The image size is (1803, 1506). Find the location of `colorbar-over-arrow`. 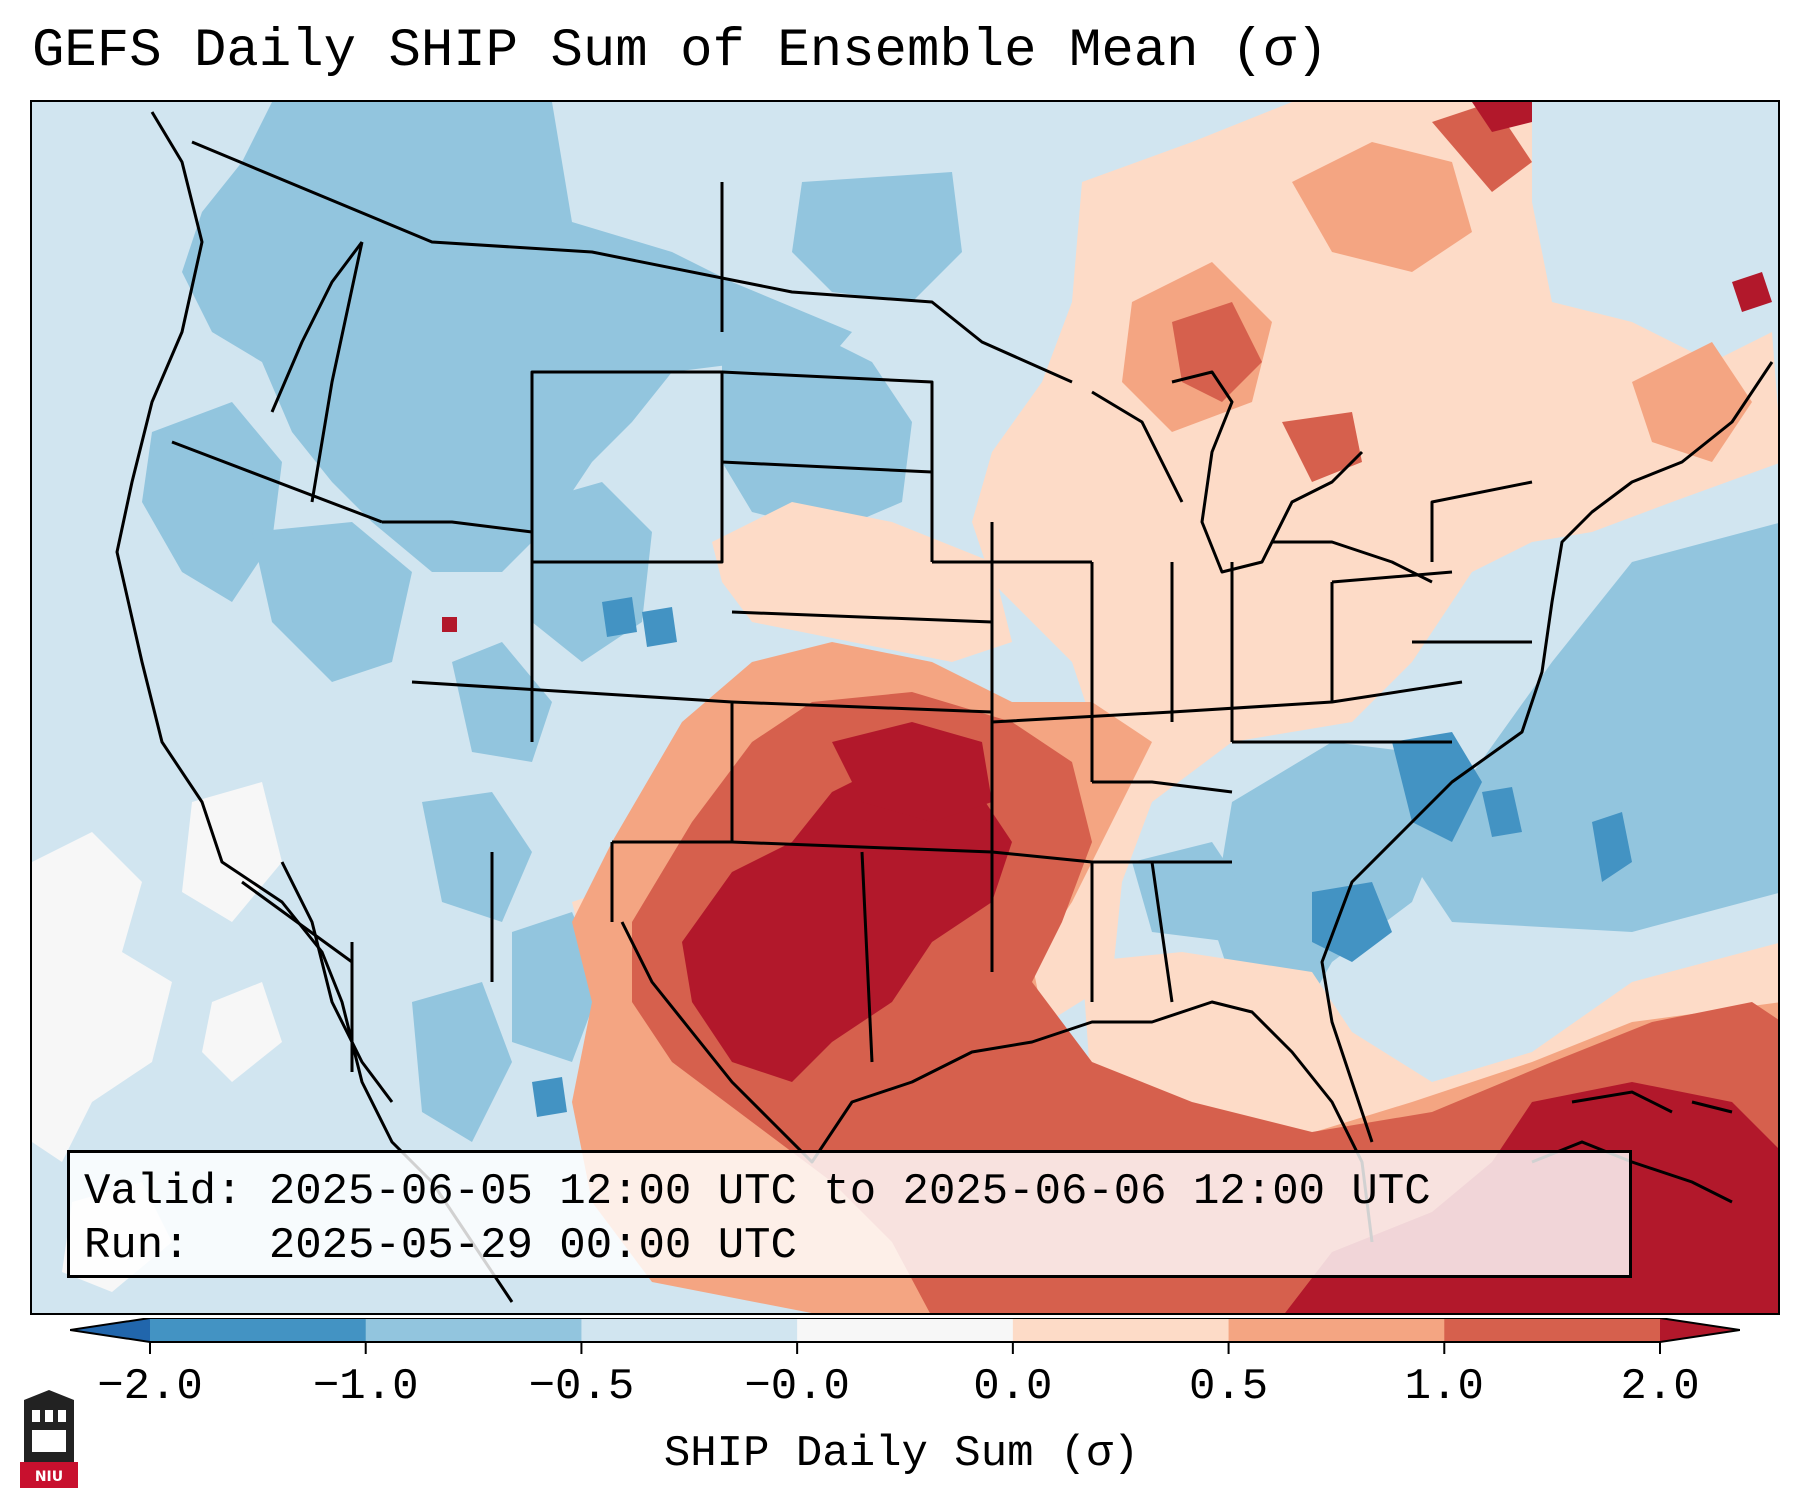

colorbar-over-arrow is located at coordinates (1700, 1330).